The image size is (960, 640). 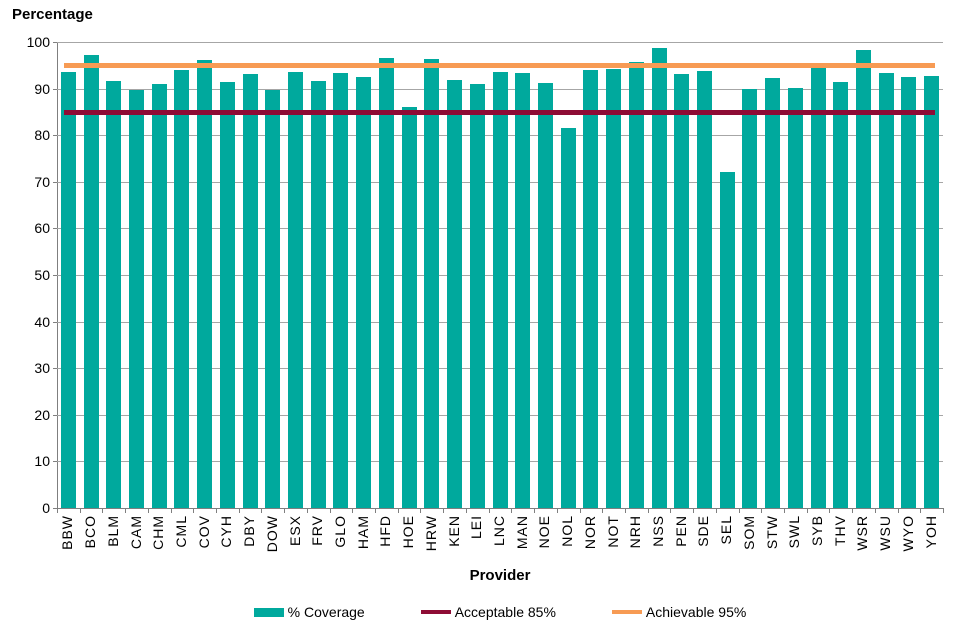 What do you see at coordinates (726, 530) in the screenshot?
I see `x-label-SEL: SEL` at bounding box center [726, 530].